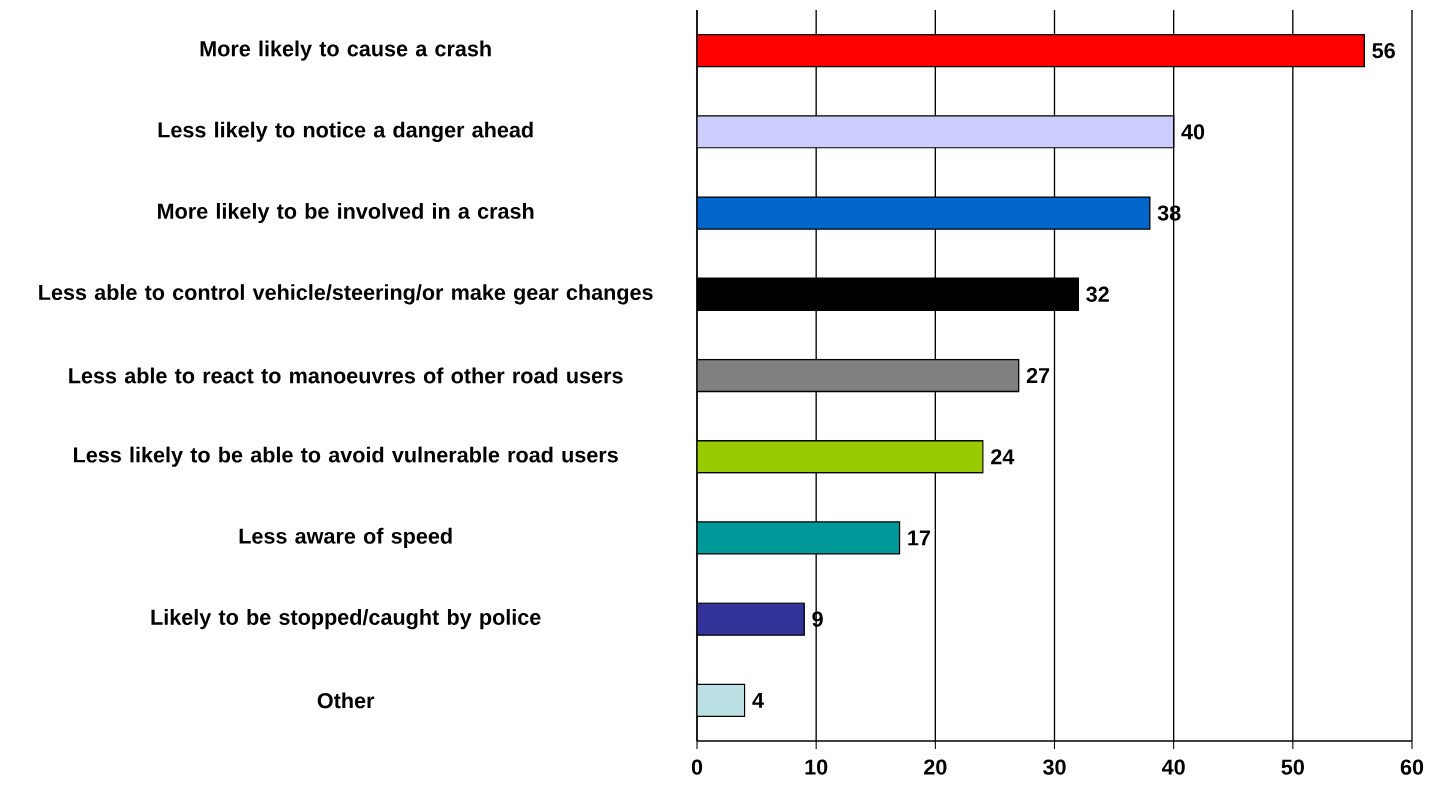  What do you see at coordinates (346, 456) in the screenshot?
I see `y-tick-label: Less likely to be able to avoid vulnerable road users` at bounding box center [346, 456].